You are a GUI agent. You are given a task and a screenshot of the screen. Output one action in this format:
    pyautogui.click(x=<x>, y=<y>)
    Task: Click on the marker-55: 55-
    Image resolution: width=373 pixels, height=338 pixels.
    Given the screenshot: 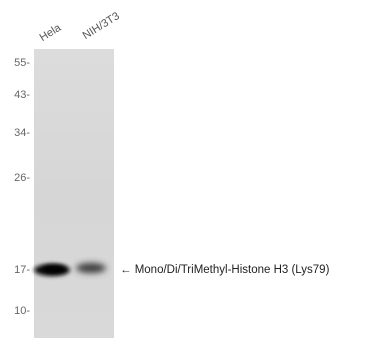 What is the action you would take?
    pyautogui.click(x=22, y=63)
    